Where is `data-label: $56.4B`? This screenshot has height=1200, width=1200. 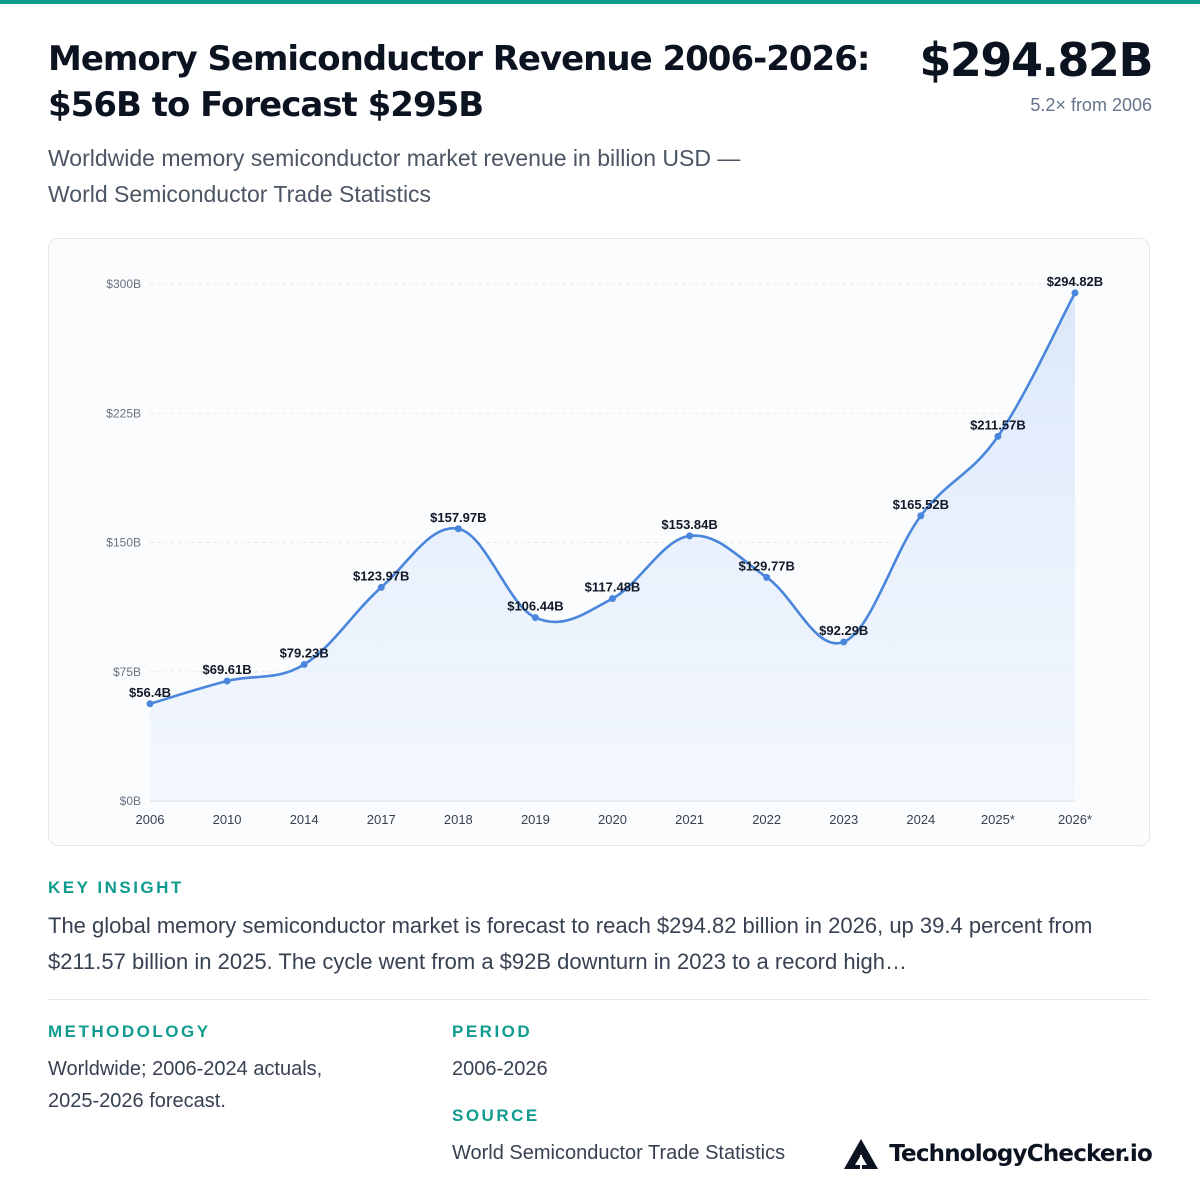 data-label: $56.4B is located at coordinates (150, 692).